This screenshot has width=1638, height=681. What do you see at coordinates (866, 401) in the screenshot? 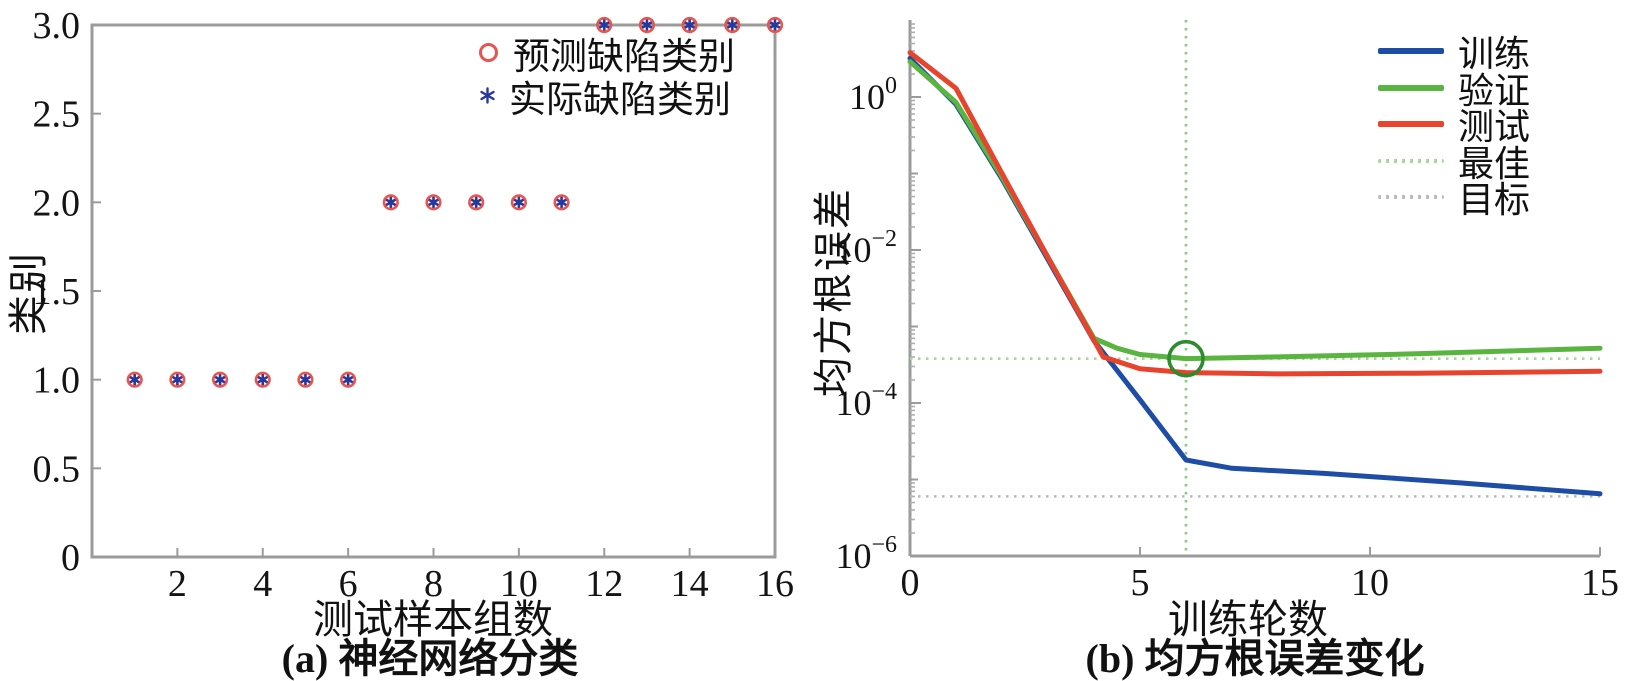
I see `svg-text: 10⁻⁴` at bounding box center [866, 401].